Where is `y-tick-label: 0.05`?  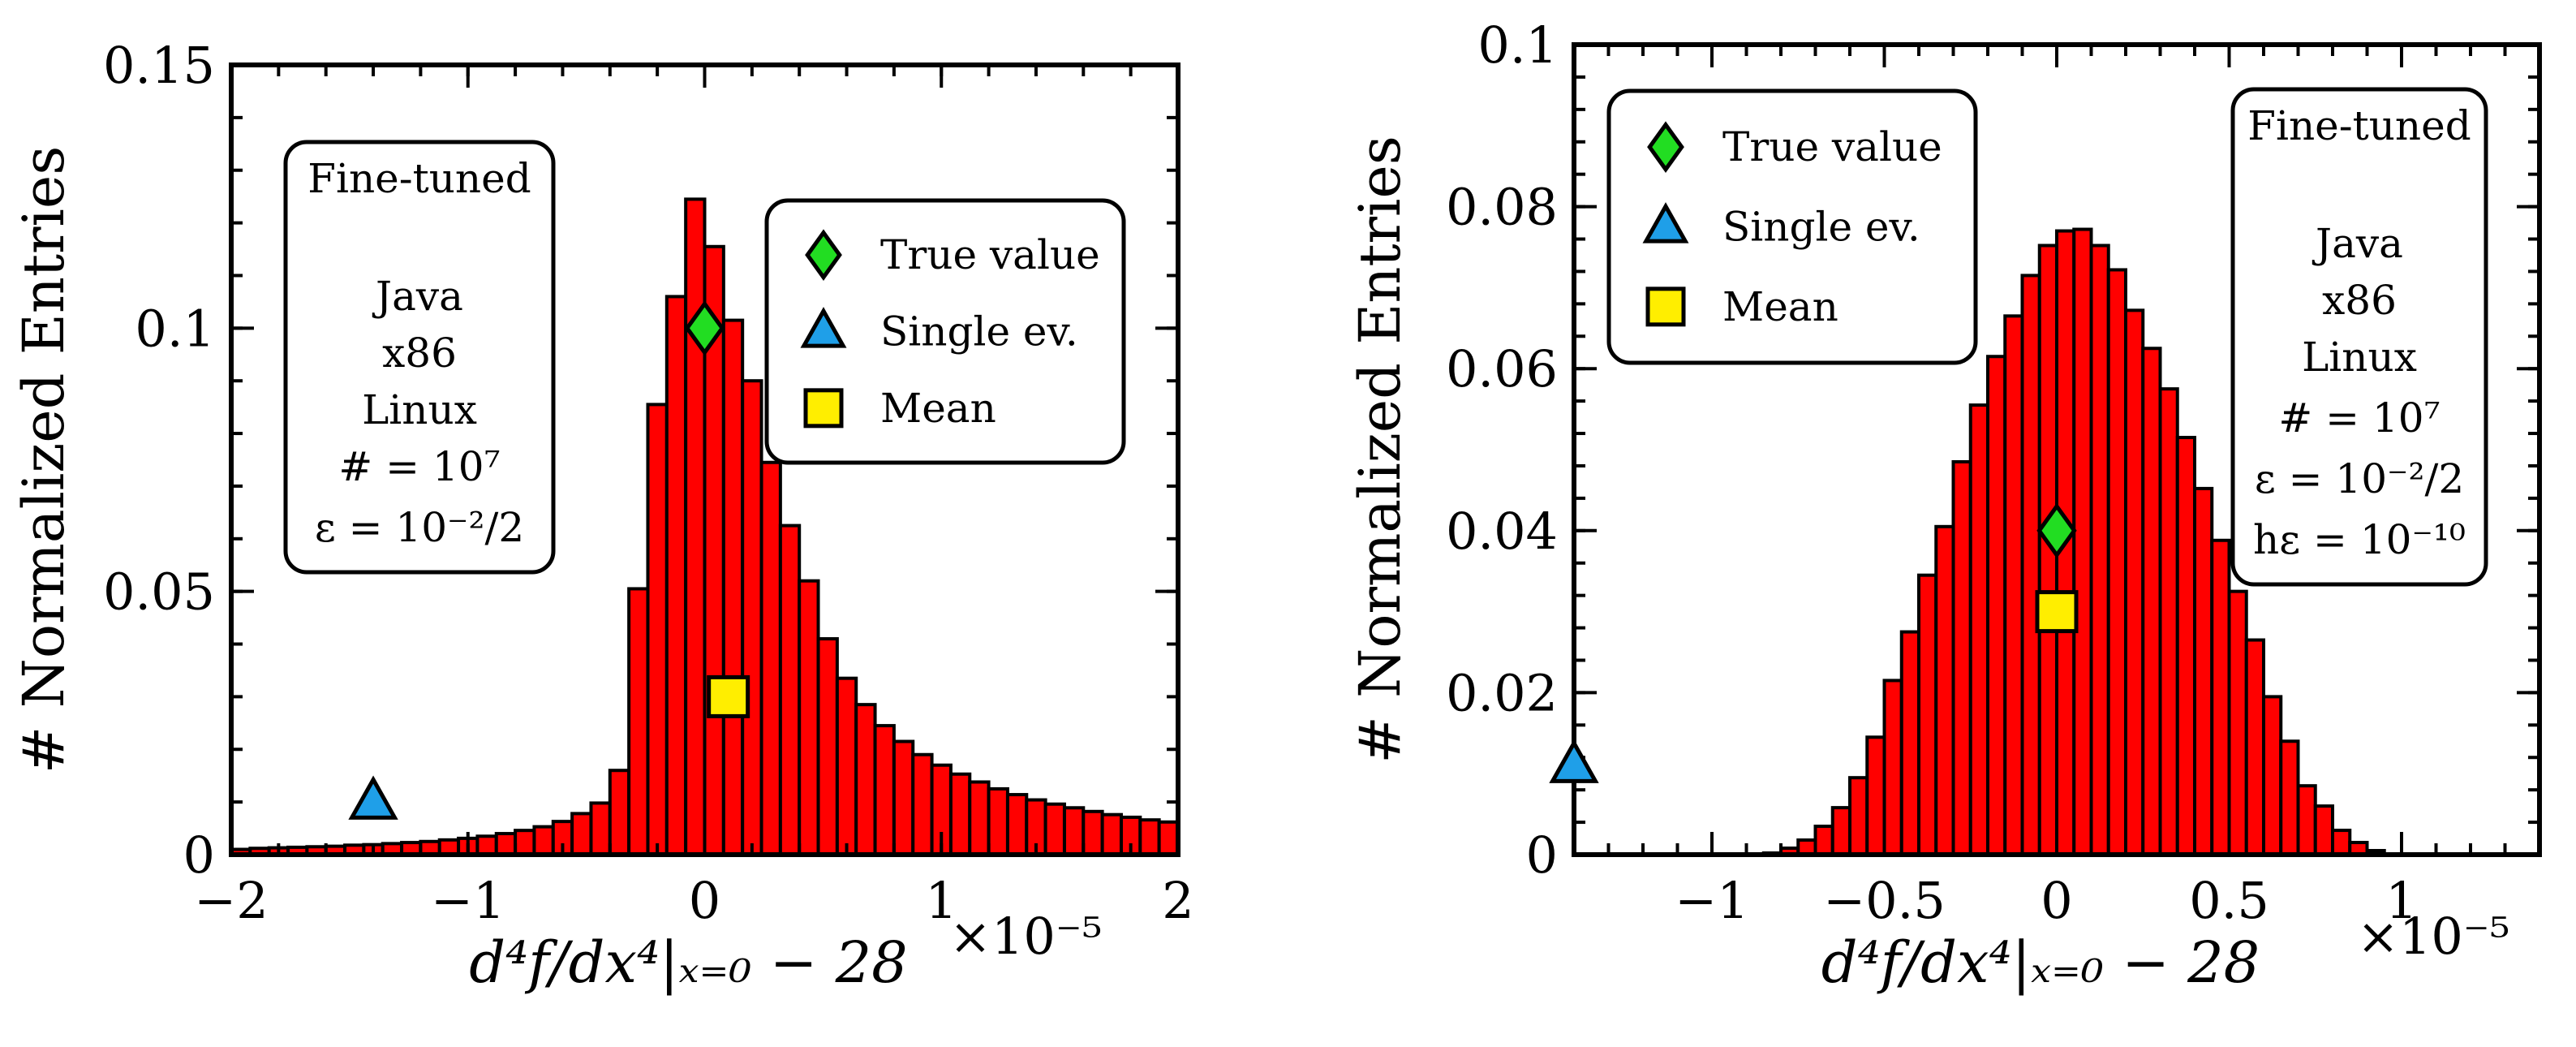
y-tick-label: 0.05 is located at coordinates (159, 592).